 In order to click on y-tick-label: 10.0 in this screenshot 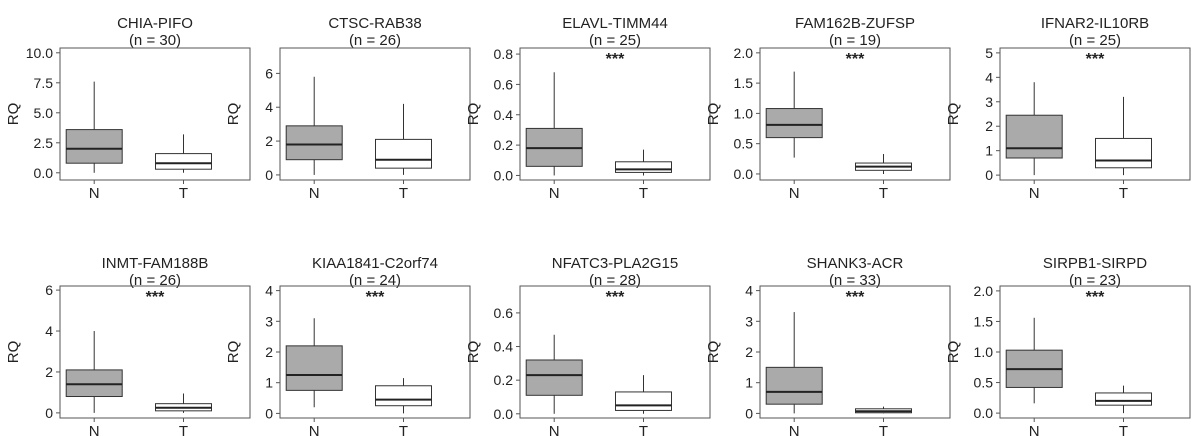, I will do `click(39, 53)`.